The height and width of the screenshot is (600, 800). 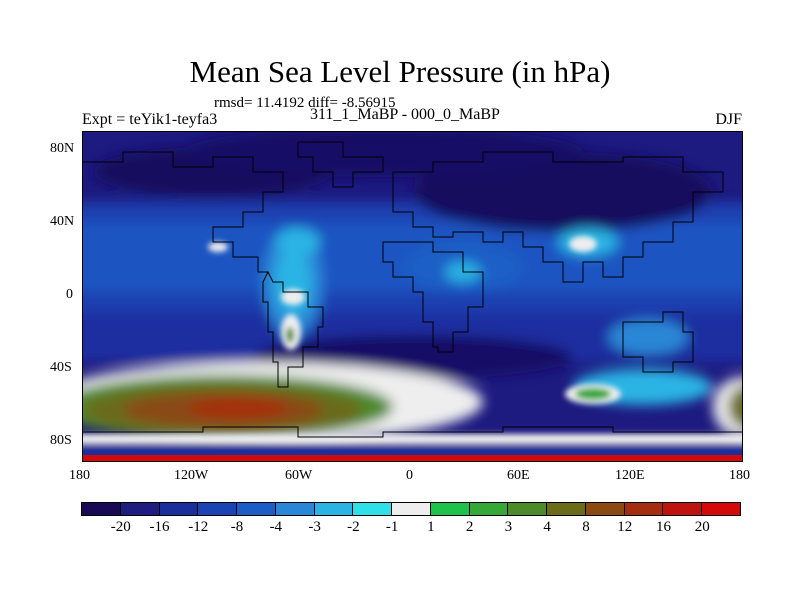 I want to click on lon-tick-label: 60W, so click(x=299, y=475).